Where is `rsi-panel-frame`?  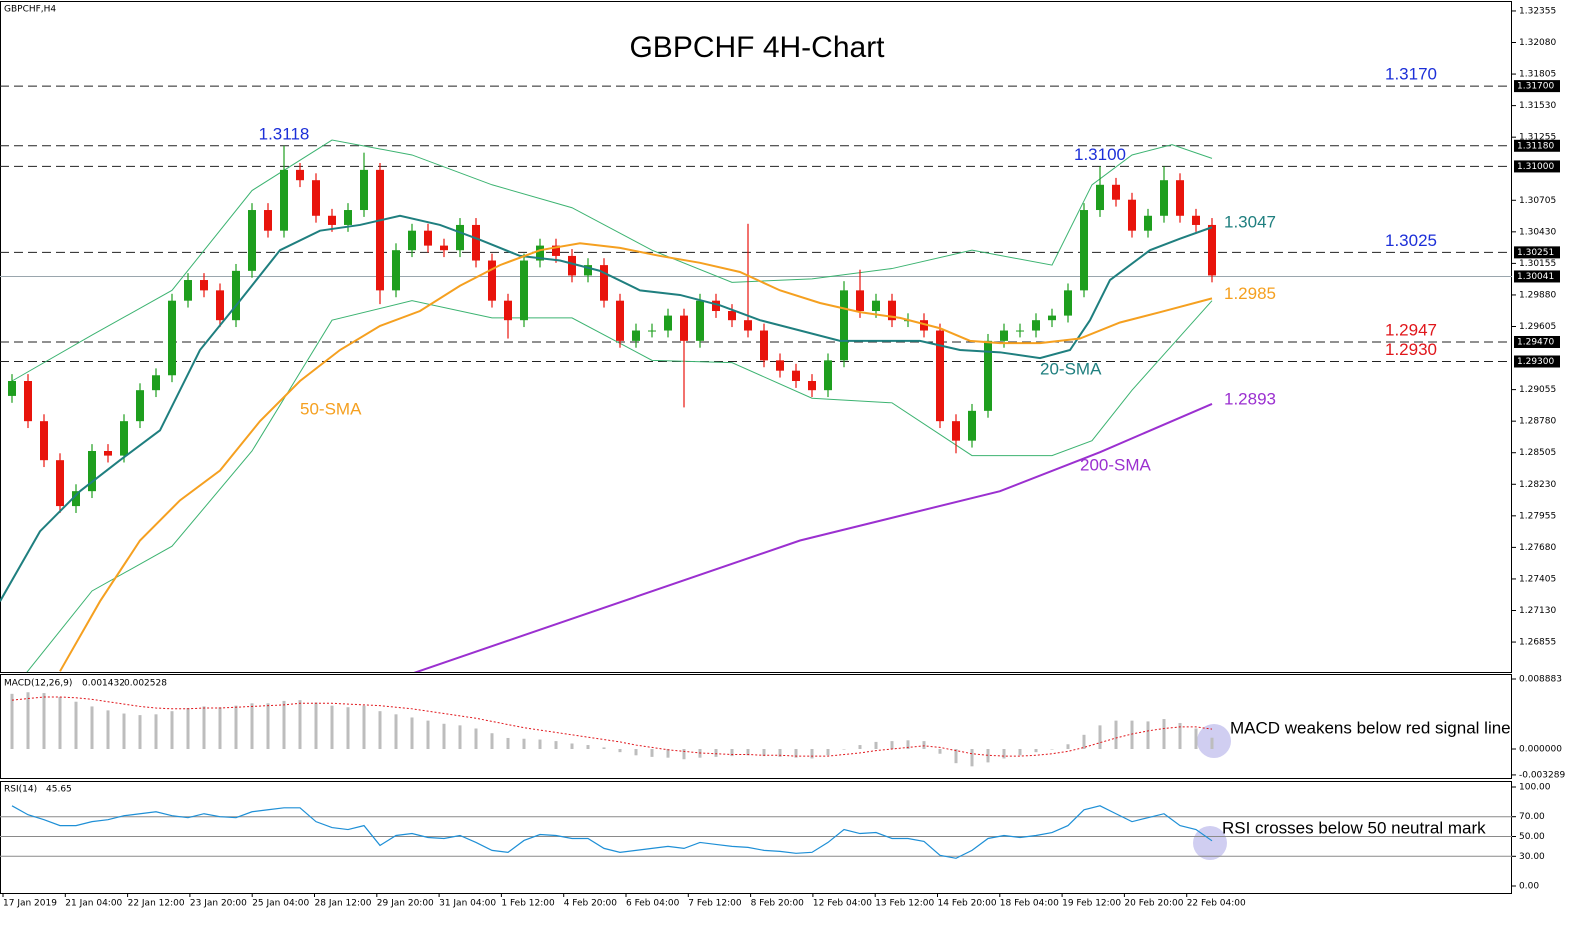 rsi-panel-frame is located at coordinates (756, 837).